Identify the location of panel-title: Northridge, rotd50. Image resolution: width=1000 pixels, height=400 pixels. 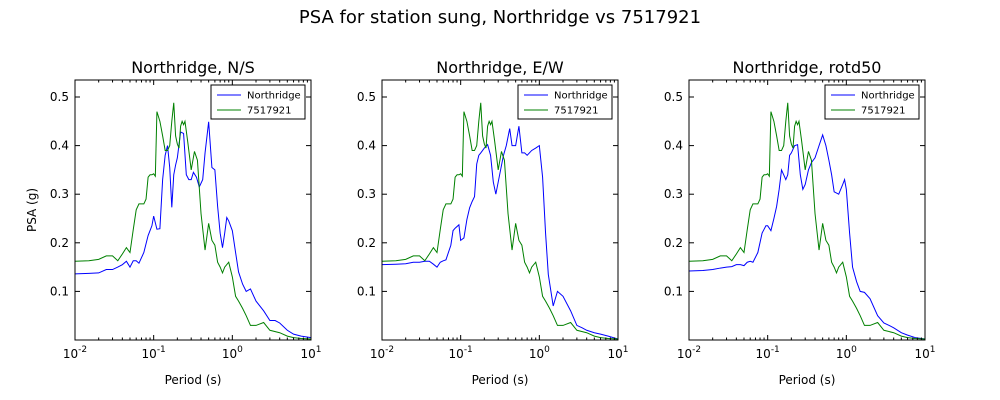
(807, 67).